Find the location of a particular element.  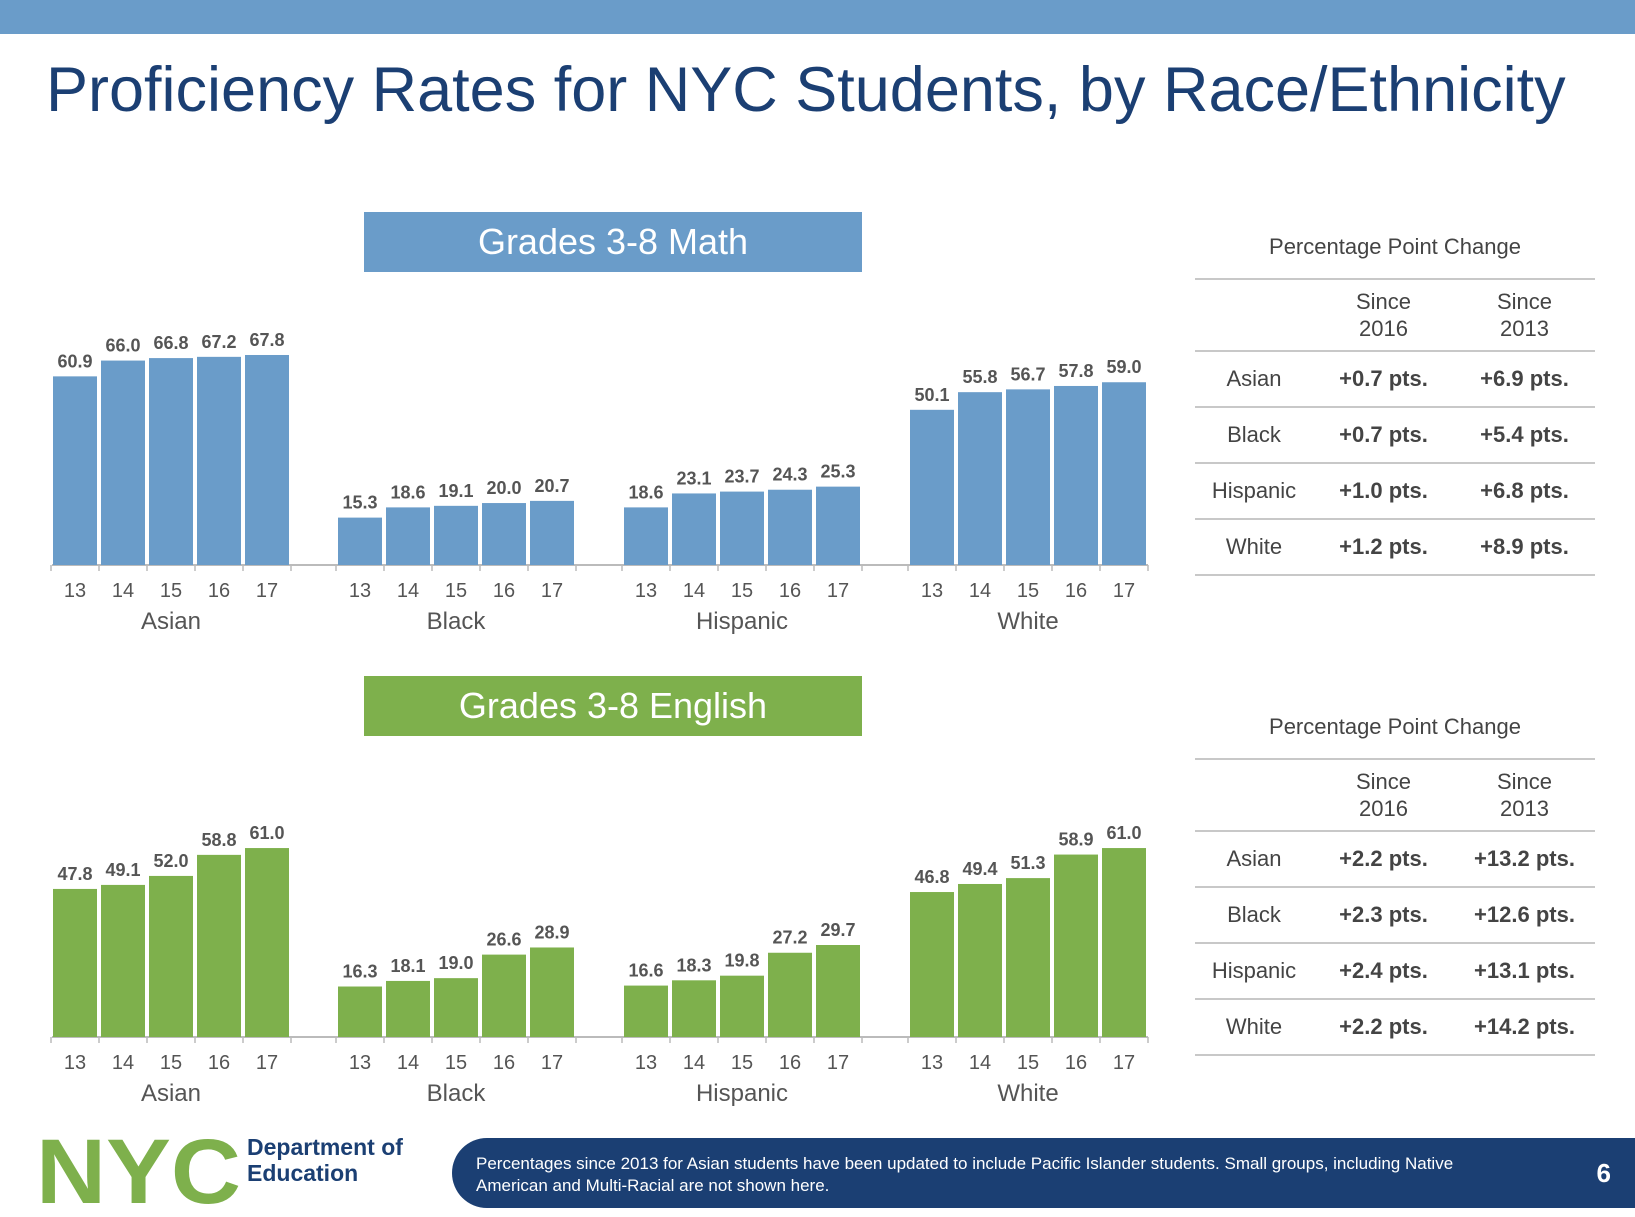

table-row: Black +2.3 pts. +12.6 pts. is located at coordinates (1401, 914).